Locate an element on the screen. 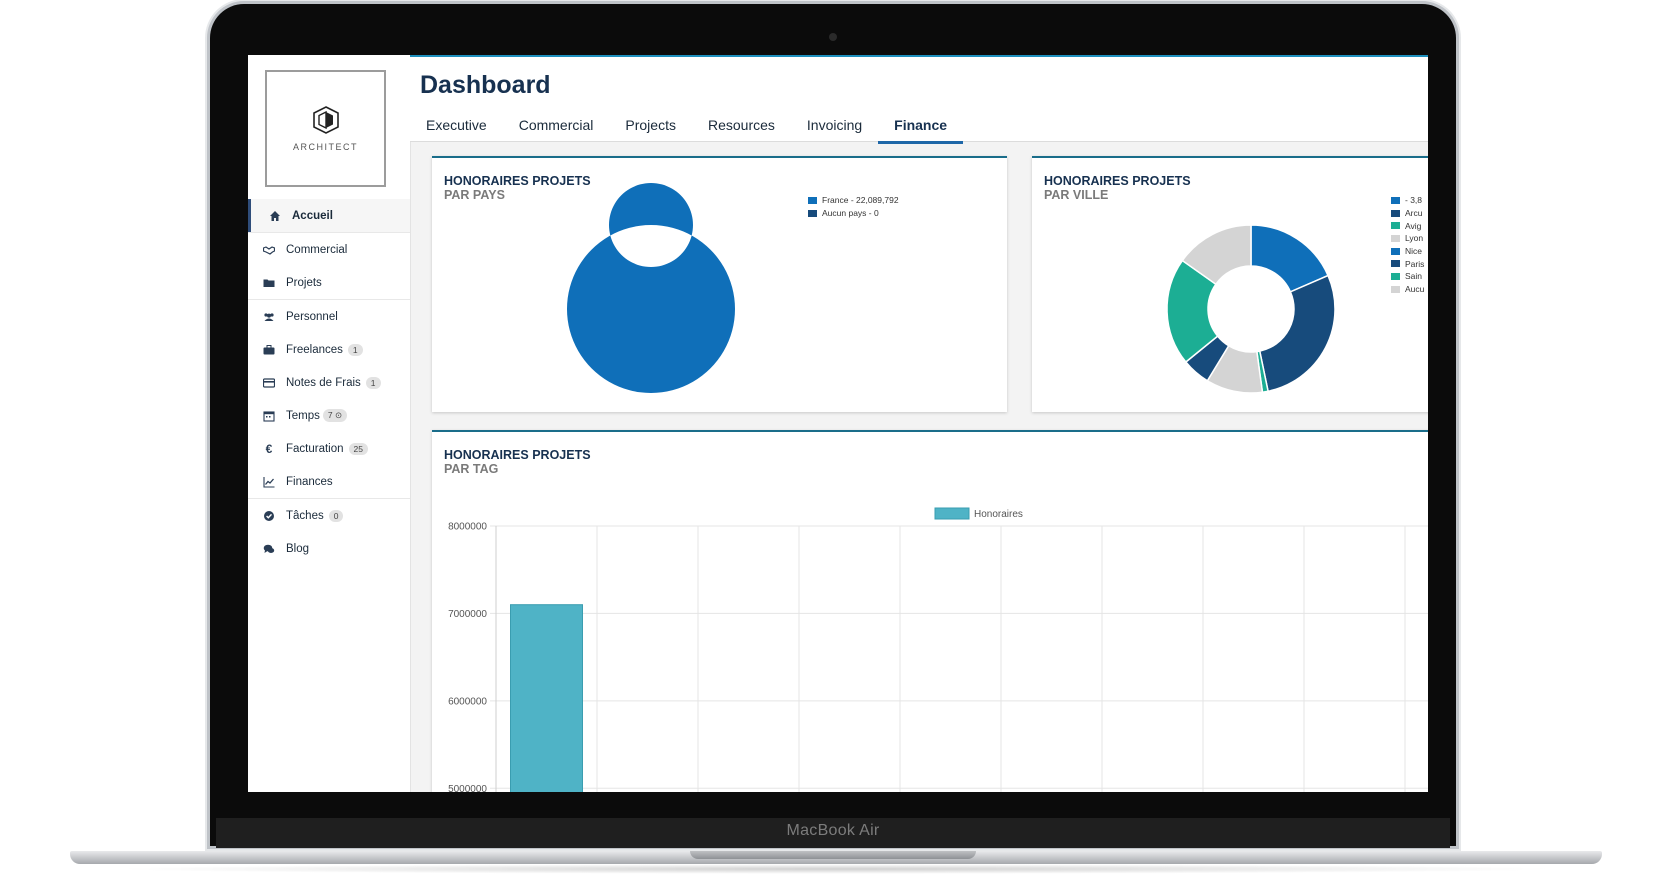  chart-legend: - 3,8 Arcu Avig Lyon Nice Paris Sain Aucu is located at coordinates (1407, 245).